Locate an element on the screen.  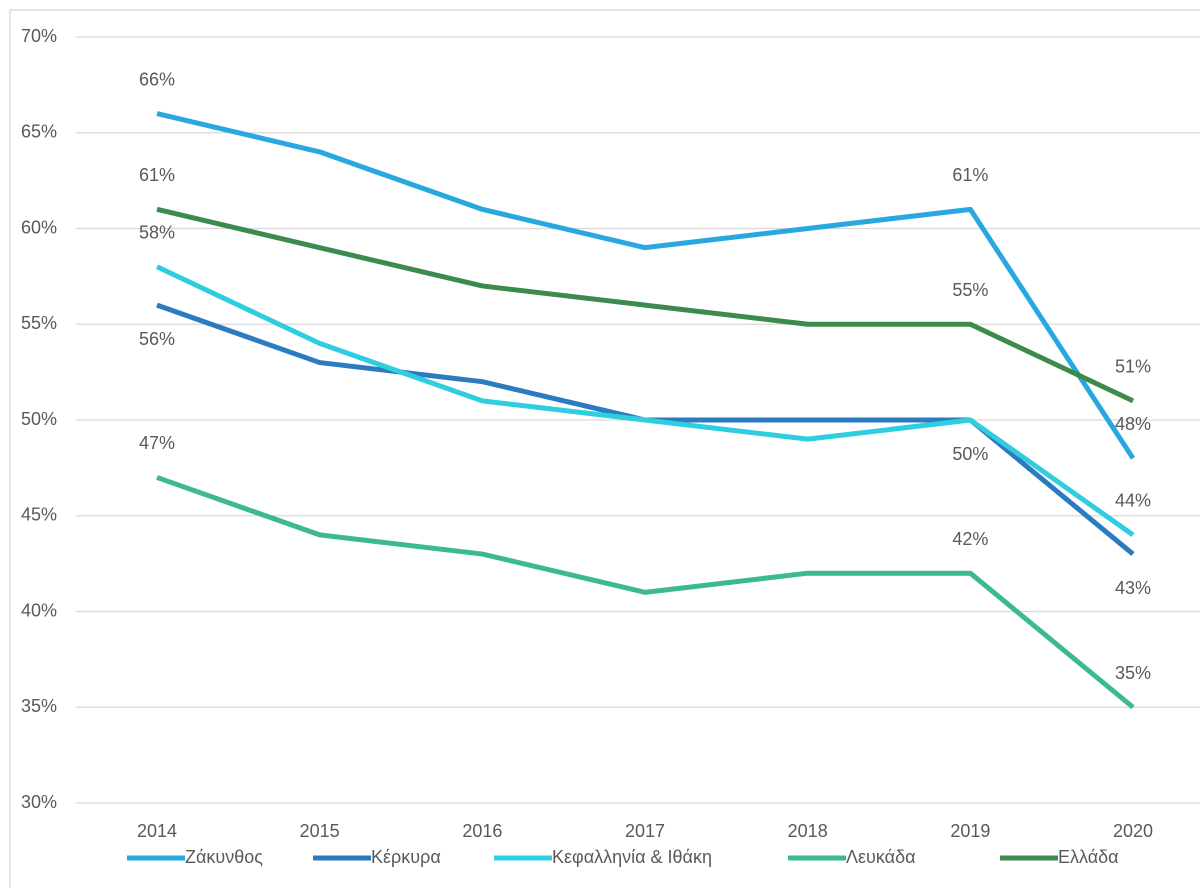
y-tick-label: 40% is located at coordinates (39, 610).